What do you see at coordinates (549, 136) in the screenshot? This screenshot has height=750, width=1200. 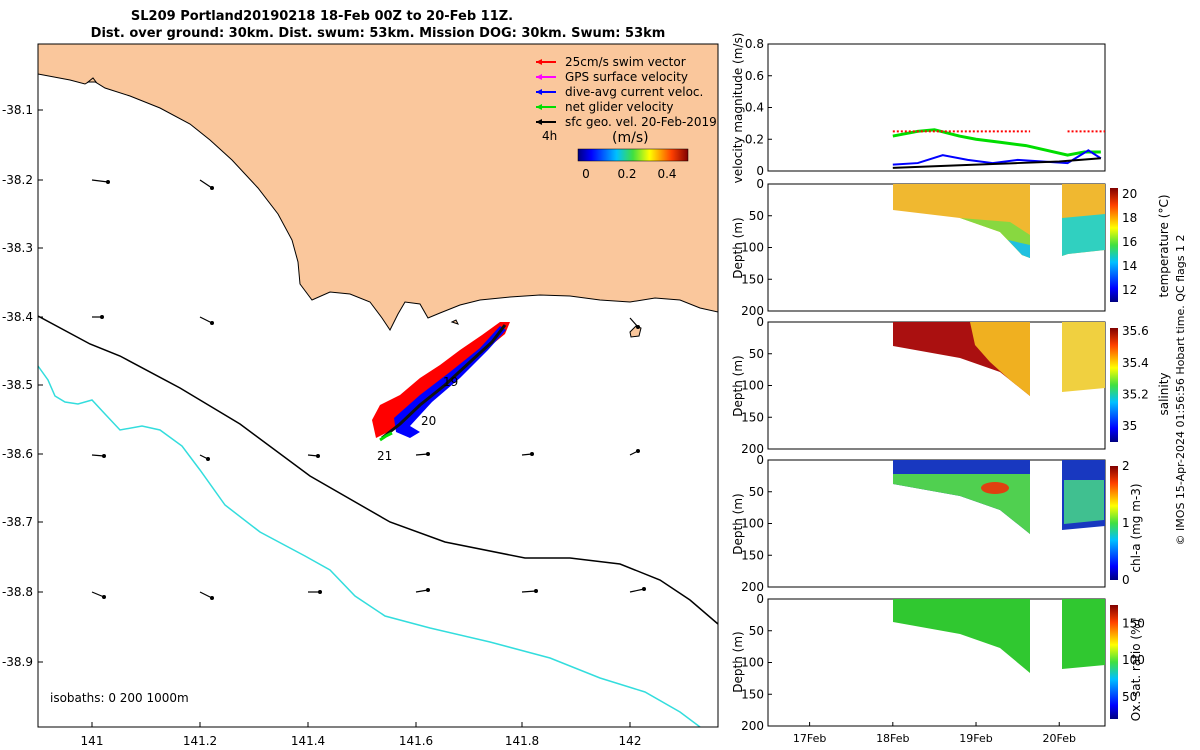 I see `scale-label: 4h` at bounding box center [549, 136].